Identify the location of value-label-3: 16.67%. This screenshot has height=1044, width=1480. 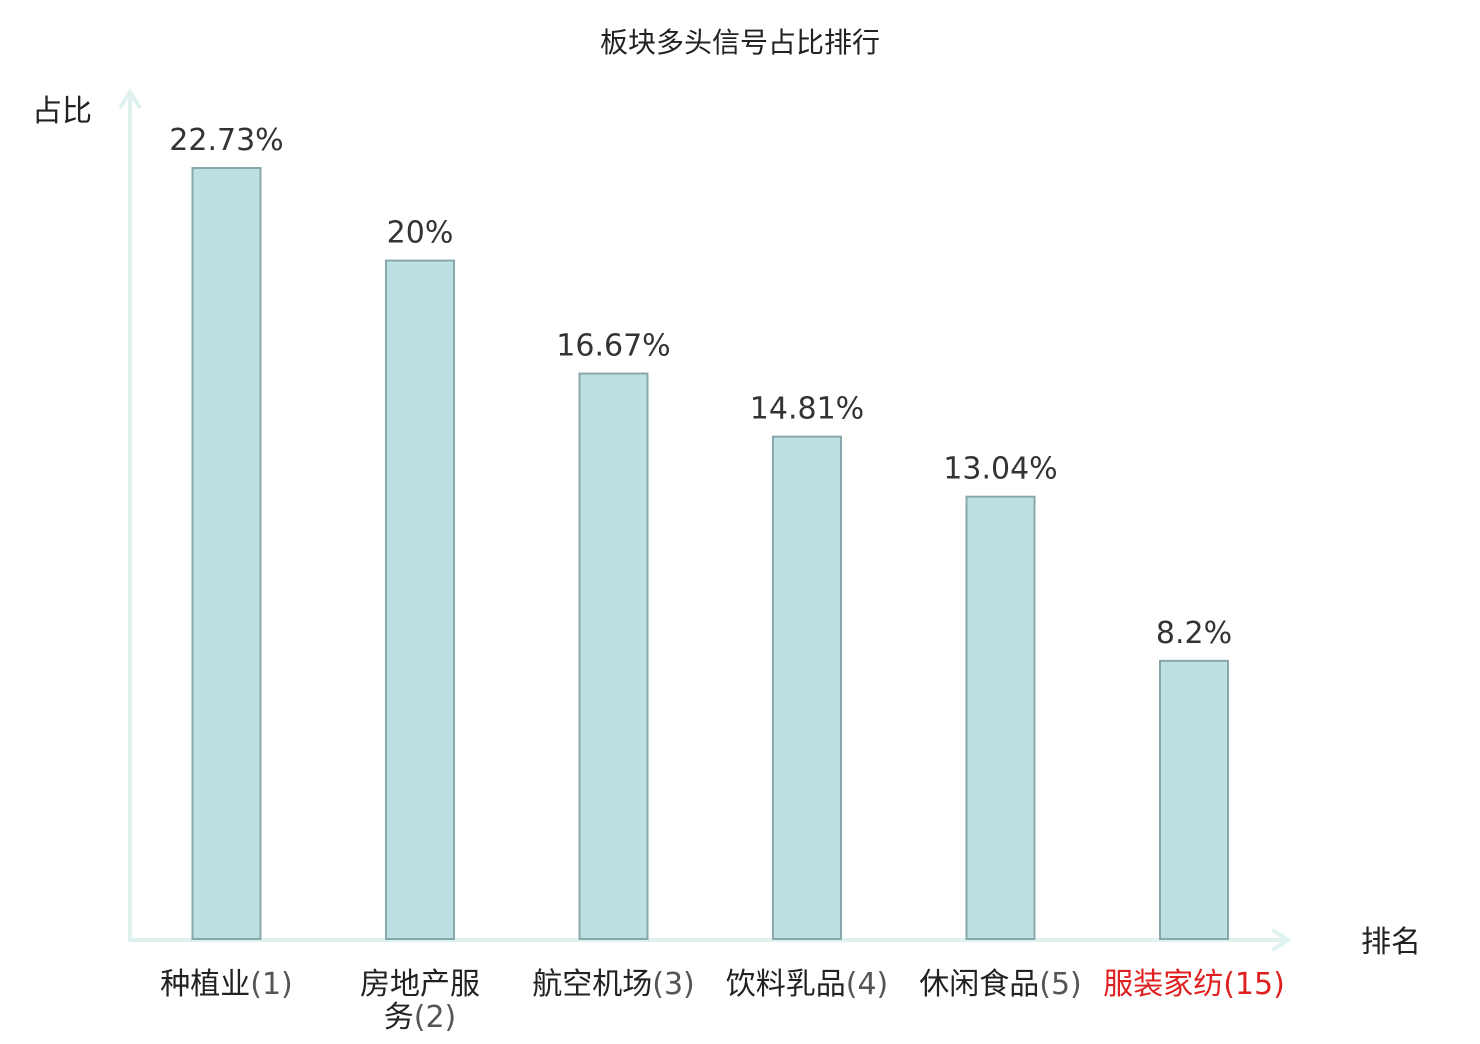
(613, 346).